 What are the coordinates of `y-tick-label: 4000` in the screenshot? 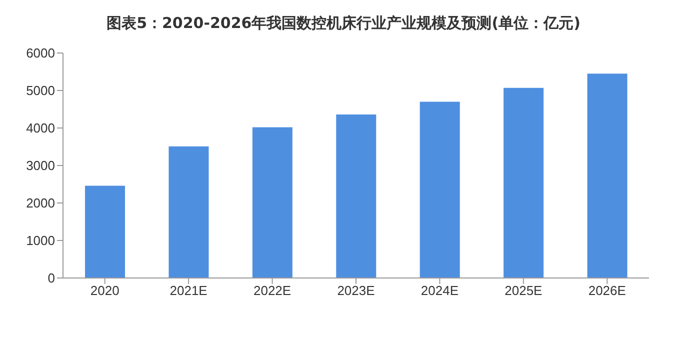 It's located at (40, 128).